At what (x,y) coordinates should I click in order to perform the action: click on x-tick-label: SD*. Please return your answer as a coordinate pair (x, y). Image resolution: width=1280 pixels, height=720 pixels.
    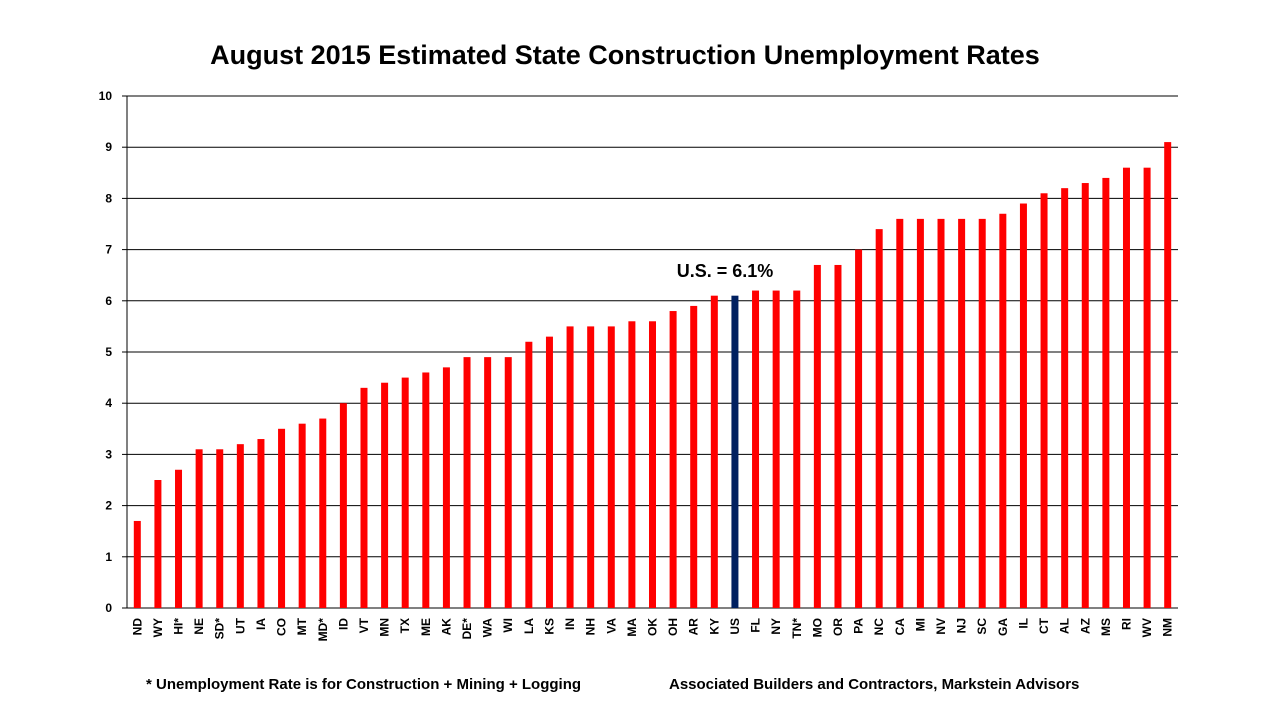
    Looking at the image, I should click on (220, 629).